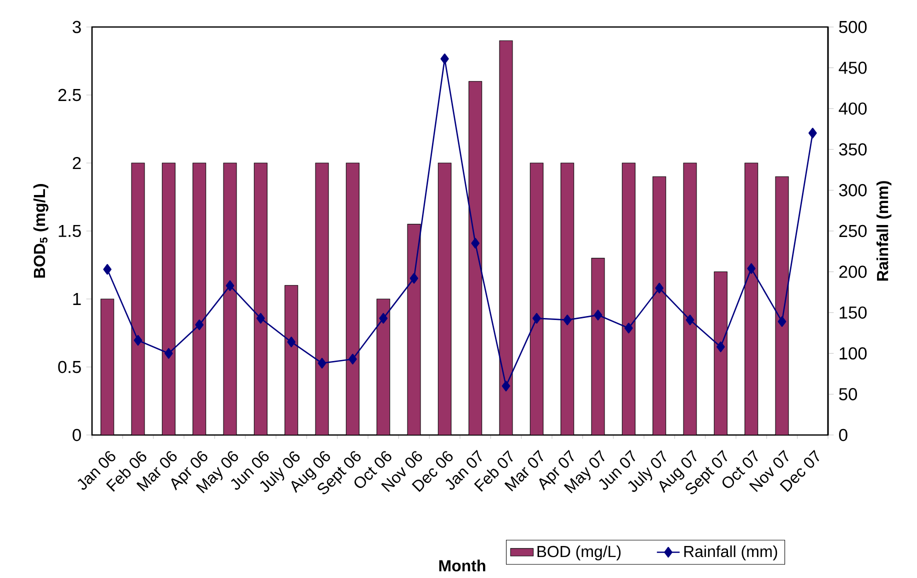  Describe the element at coordinates (853, 231) in the screenshot. I see `y2-tick-label: 250` at that location.